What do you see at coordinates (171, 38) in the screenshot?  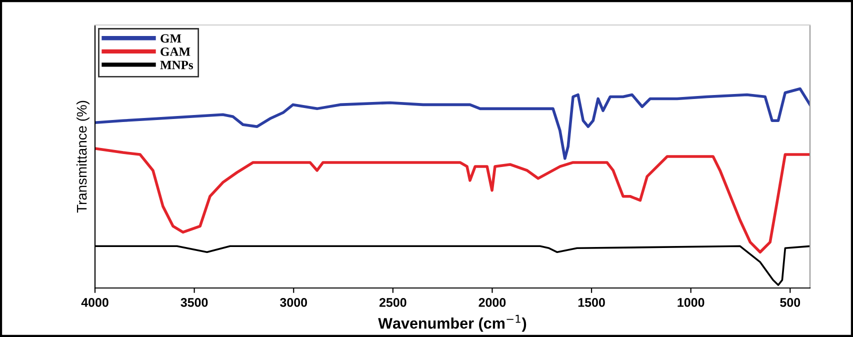 I see `legend-label: GM` at bounding box center [171, 38].